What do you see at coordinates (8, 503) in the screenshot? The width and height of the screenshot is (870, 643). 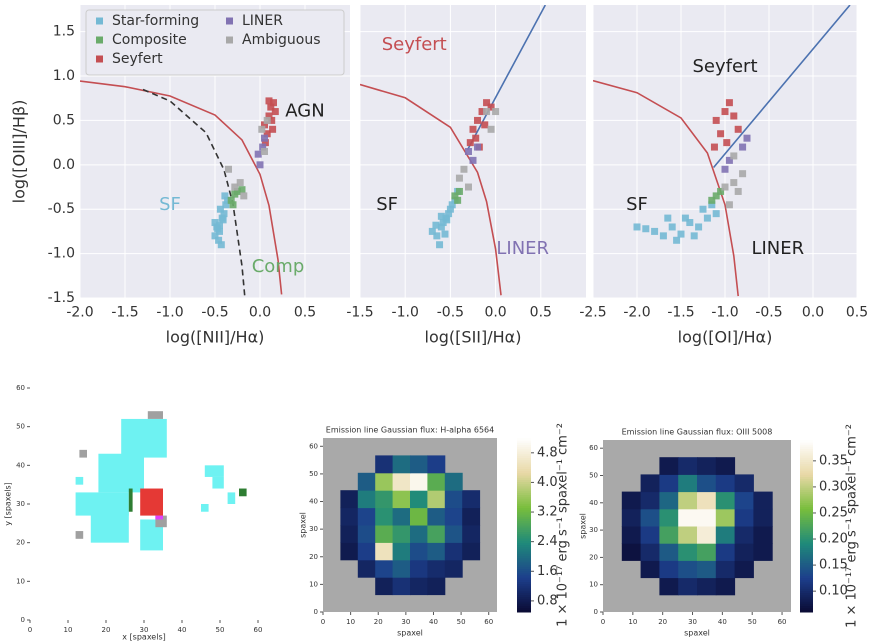 I see `y-axis-label: y [spaxels]` at bounding box center [8, 503].